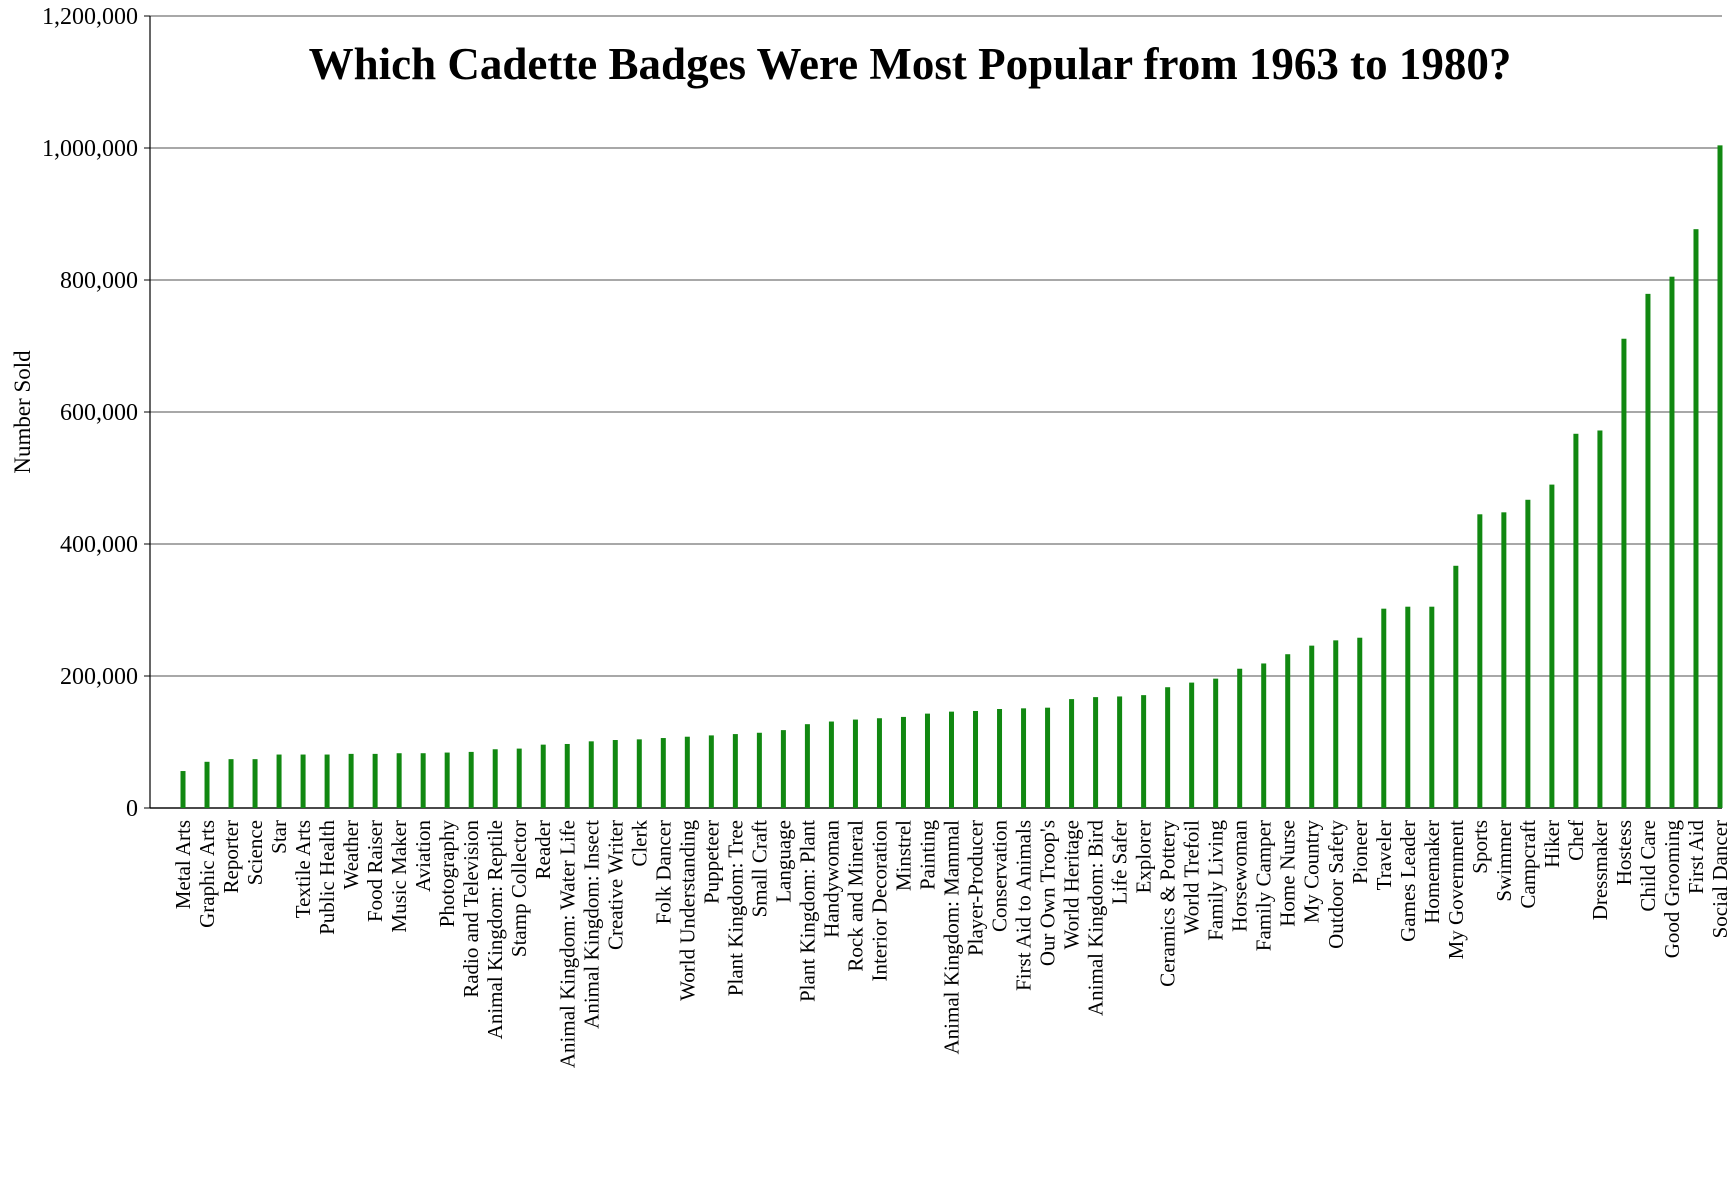 The height and width of the screenshot is (1193, 1727). What do you see at coordinates (90, 17) in the screenshot?
I see `y-tick-label: 1,200,000` at bounding box center [90, 17].